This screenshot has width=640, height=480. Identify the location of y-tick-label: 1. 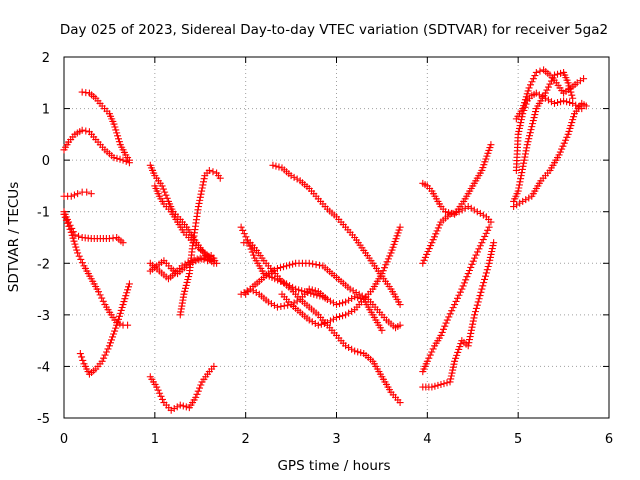
(46, 110).